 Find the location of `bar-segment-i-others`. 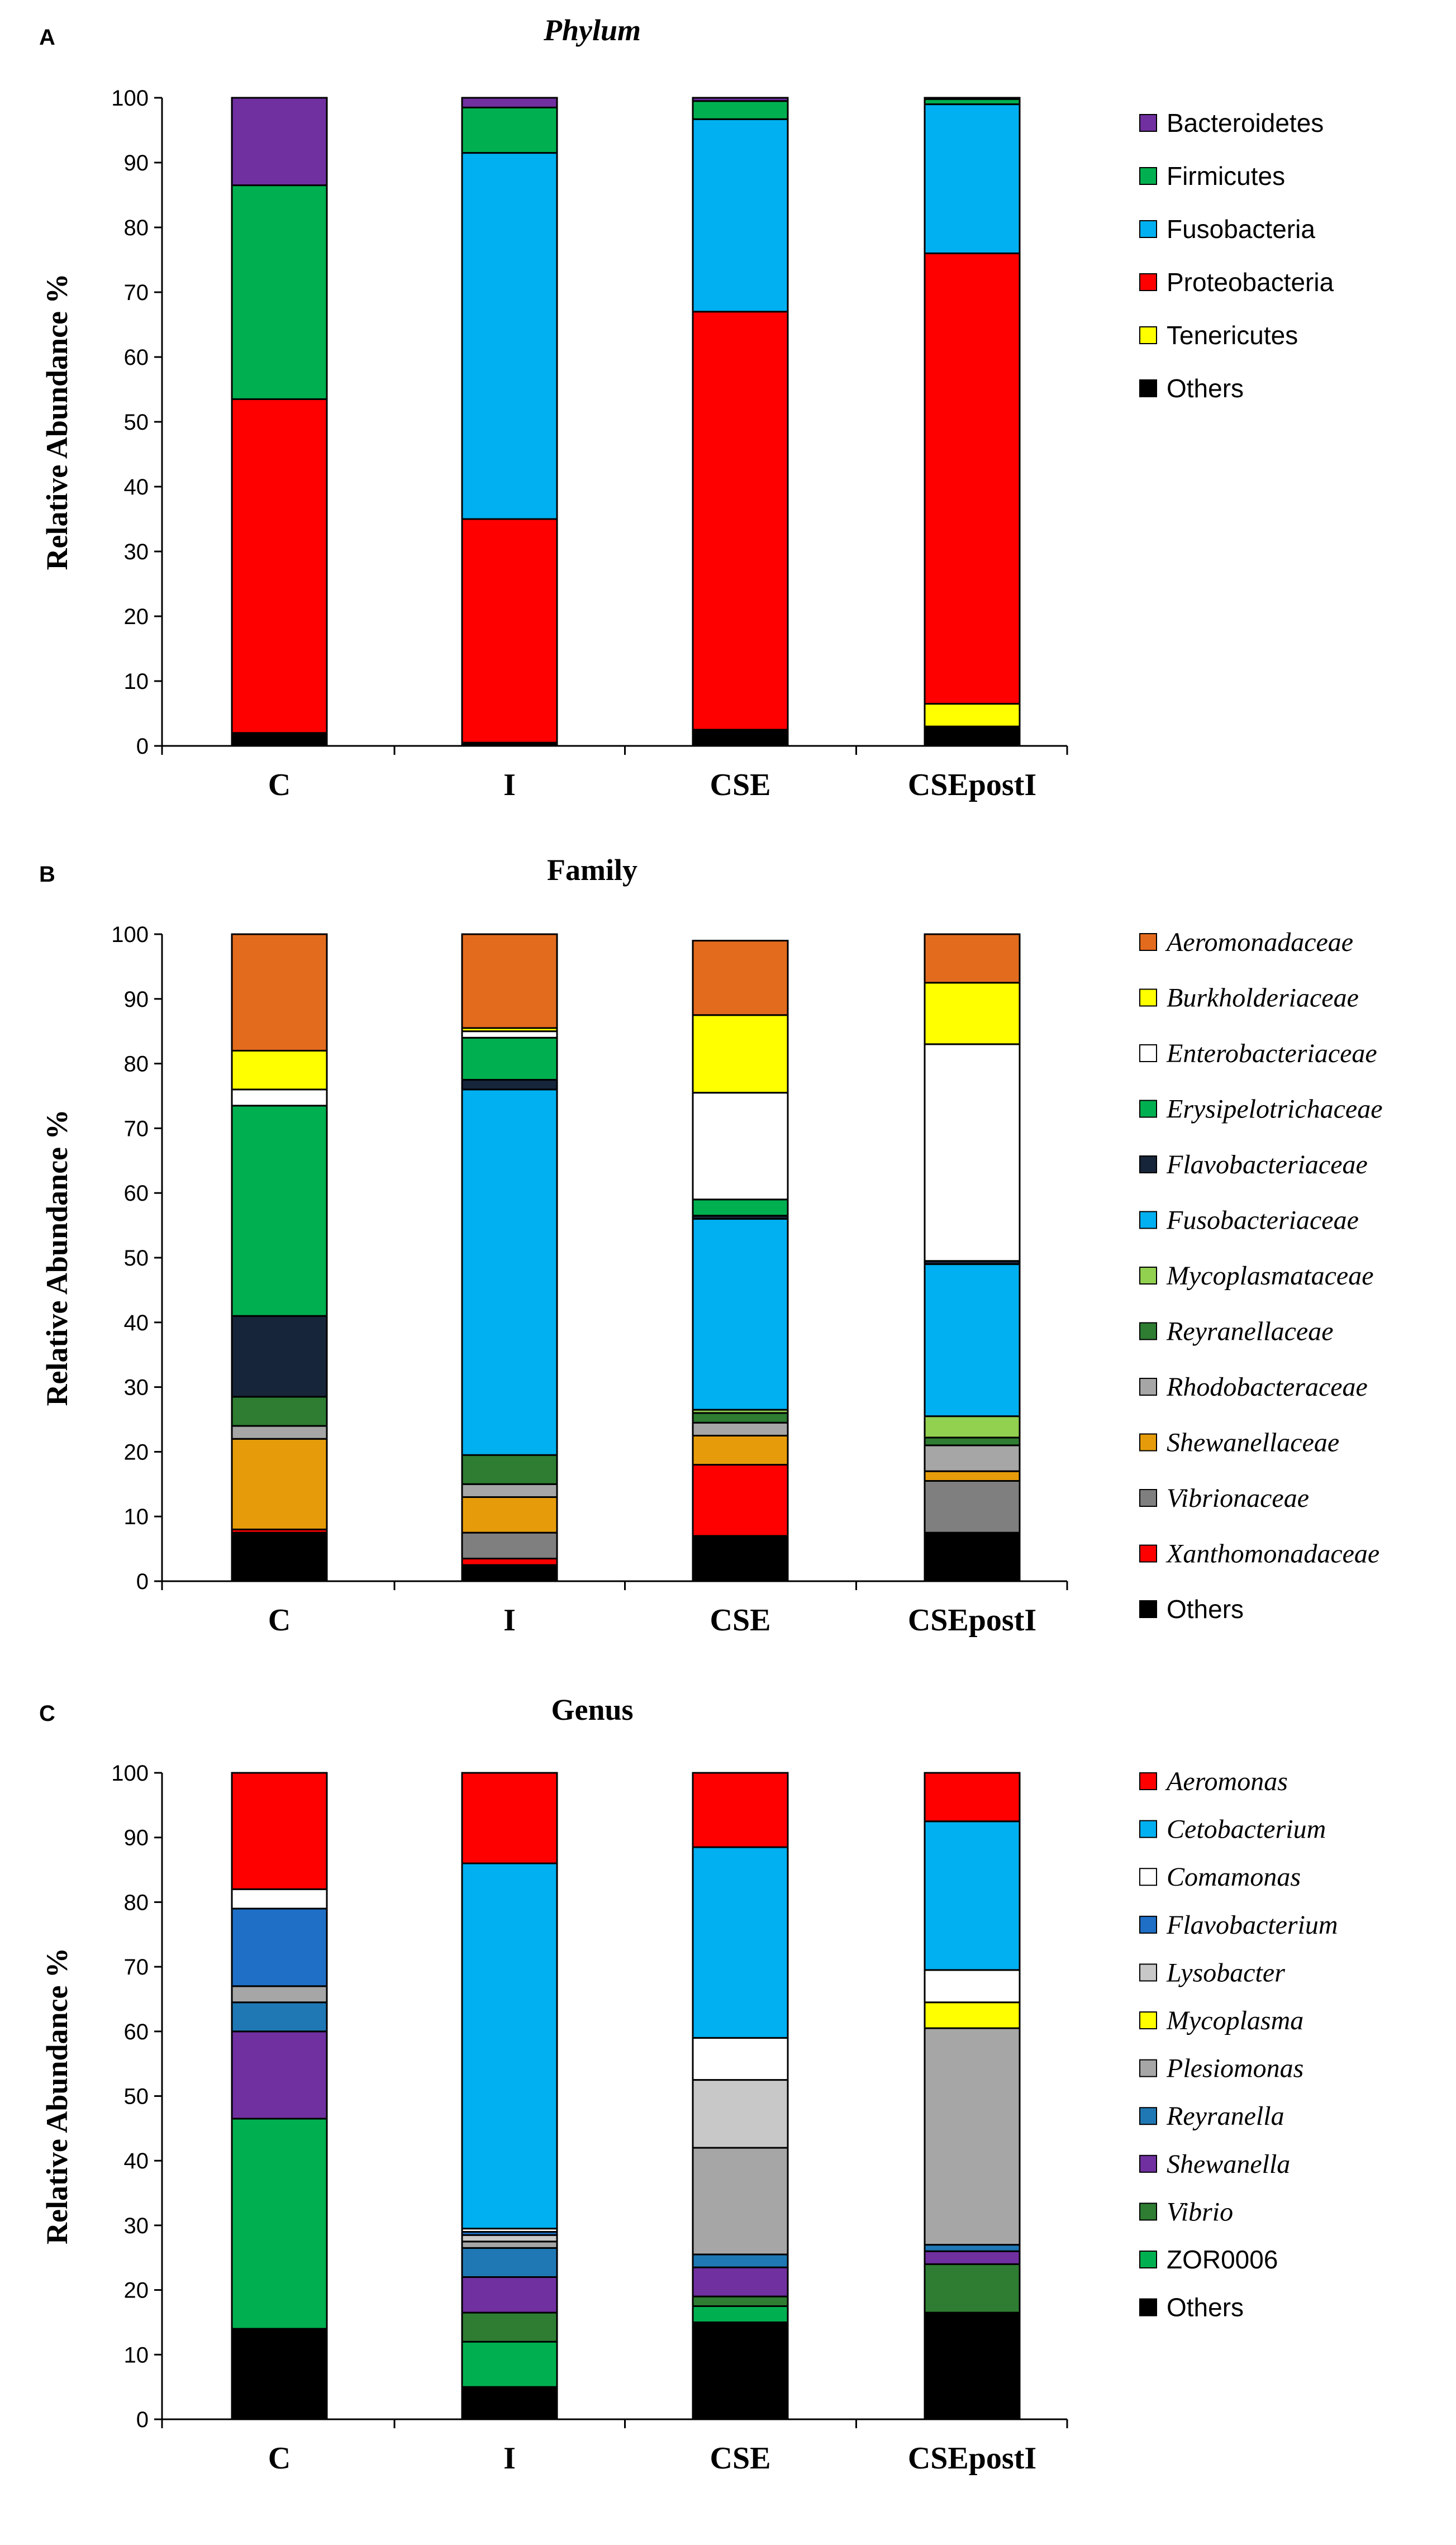

bar-segment-i-others is located at coordinates (509, 1573).